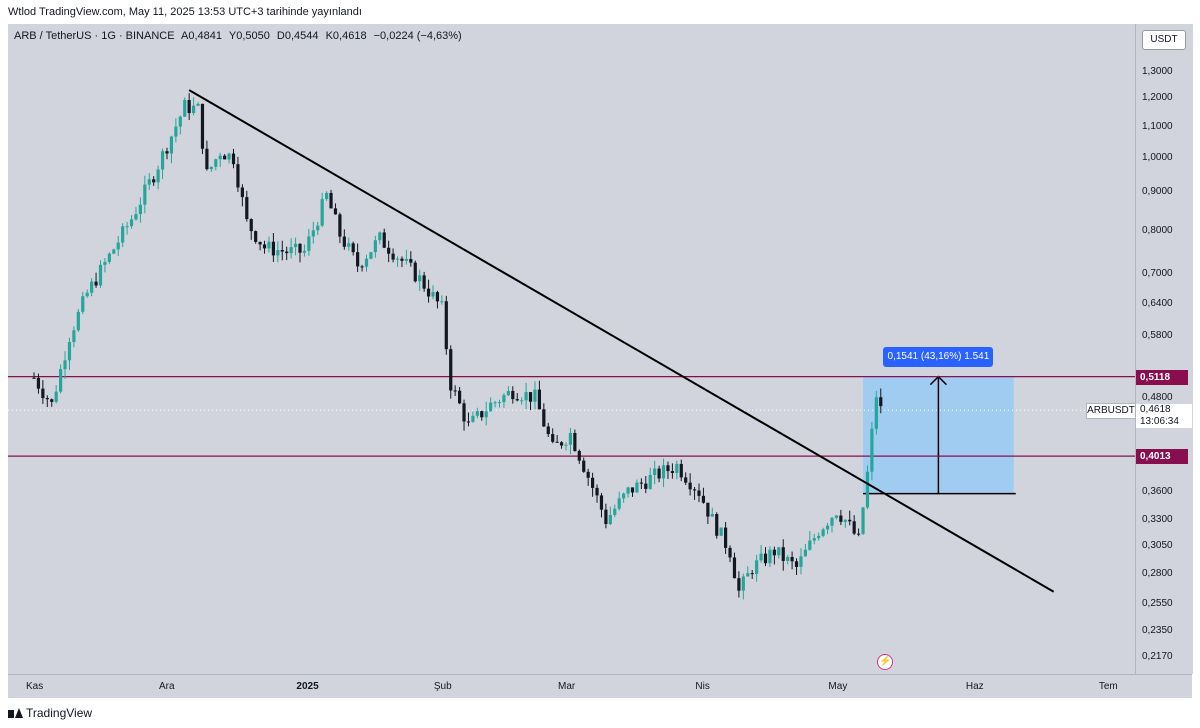 Image resolution: width=1200 pixels, height=728 pixels. What do you see at coordinates (974, 686) in the screenshot?
I see `time-tick-label: Haz` at bounding box center [974, 686].